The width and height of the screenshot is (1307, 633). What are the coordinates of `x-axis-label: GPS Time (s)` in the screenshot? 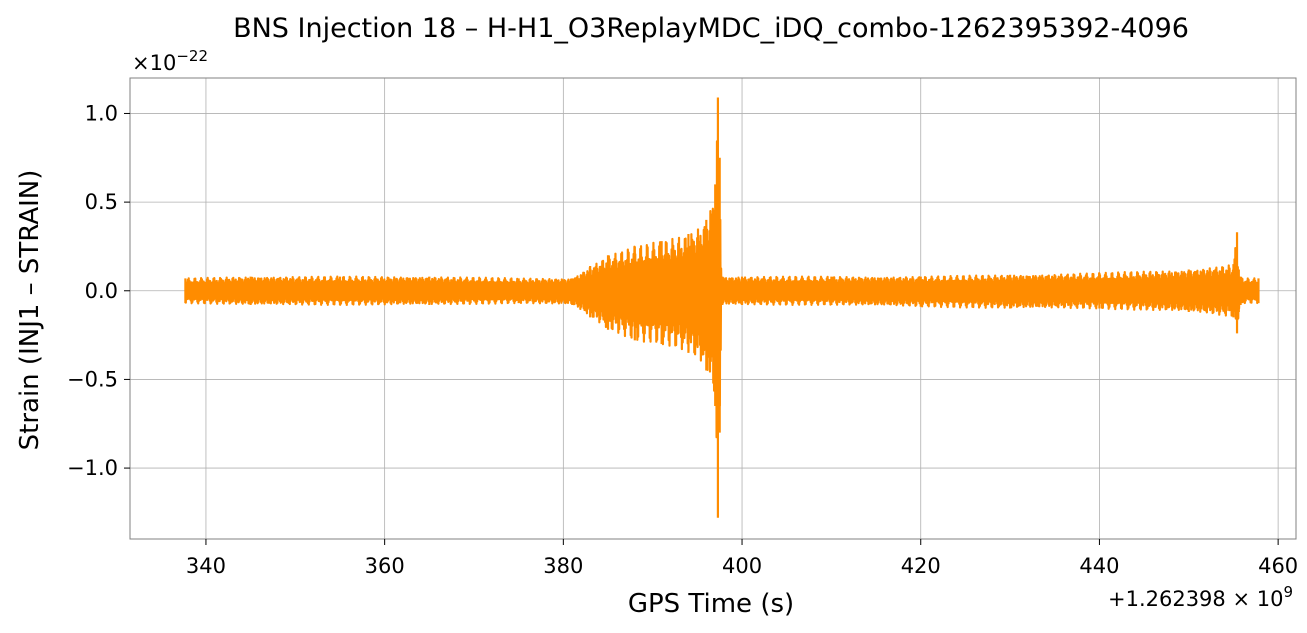 It's located at (711, 604).